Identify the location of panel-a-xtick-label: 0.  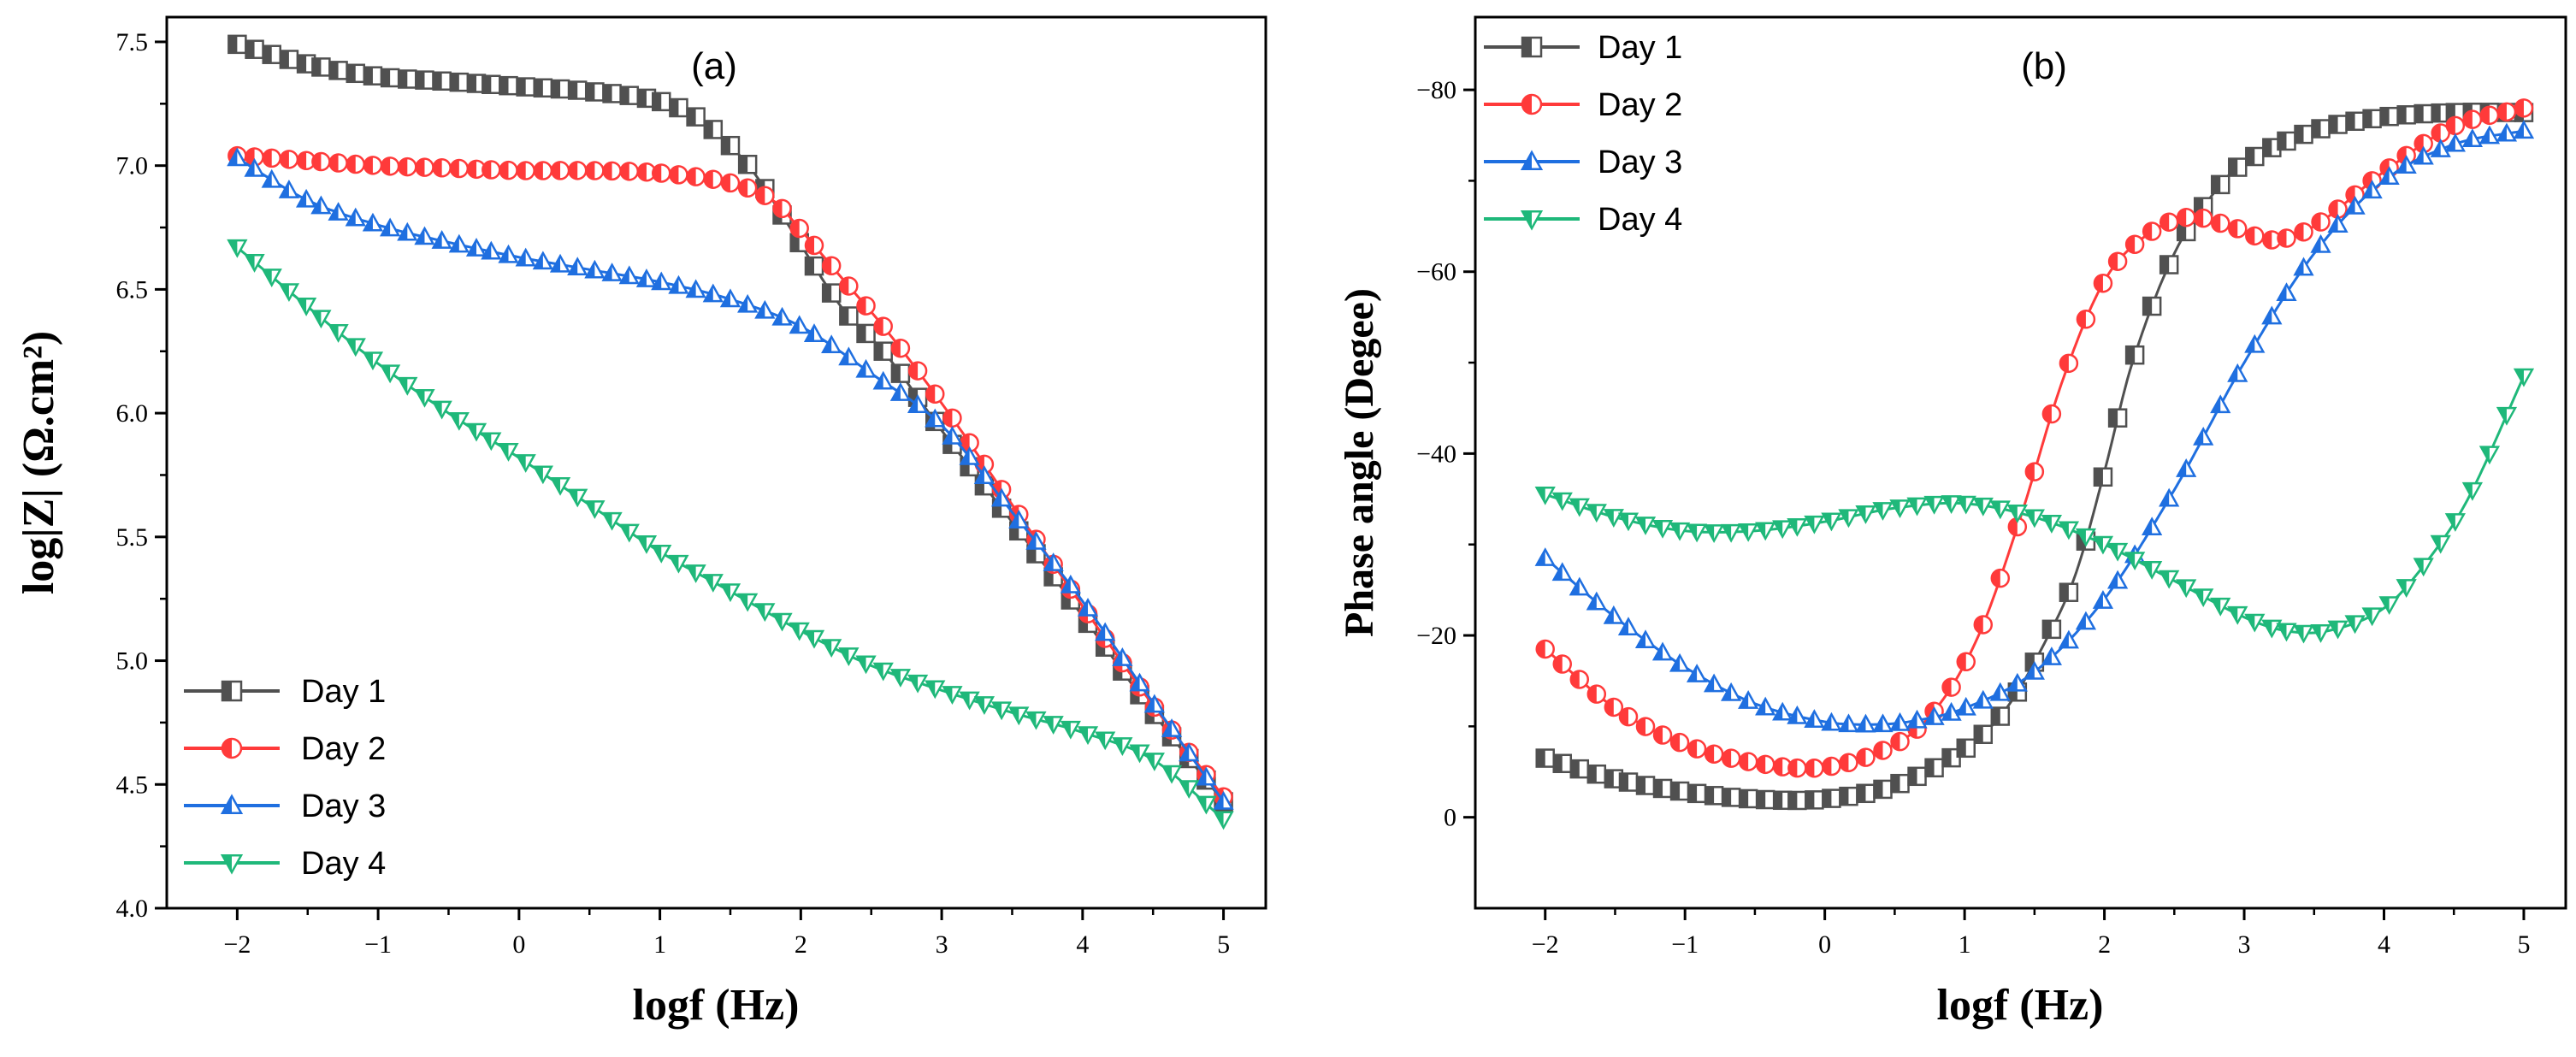
(518, 945).